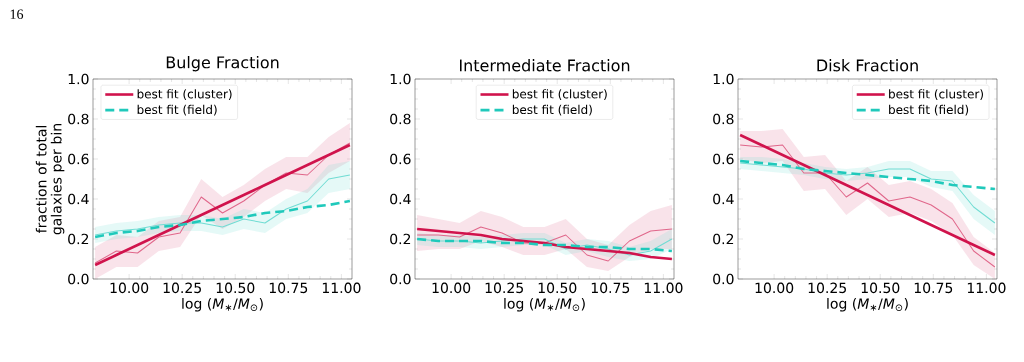  Describe the element at coordinates (222, 63) in the screenshot. I see `chart-title: Bulge Fraction` at that location.